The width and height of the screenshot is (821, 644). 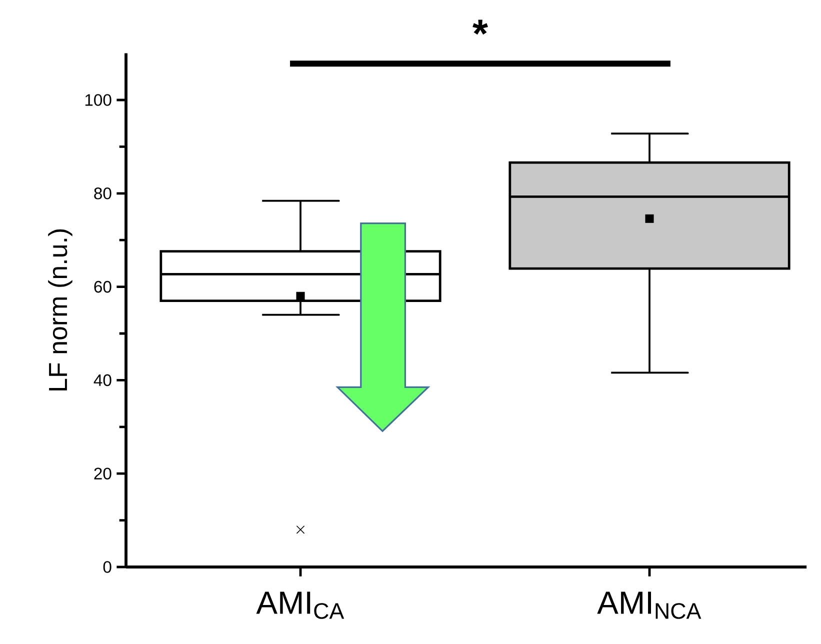 I want to click on y-tick-label: 60, so click(x=103, y=286).